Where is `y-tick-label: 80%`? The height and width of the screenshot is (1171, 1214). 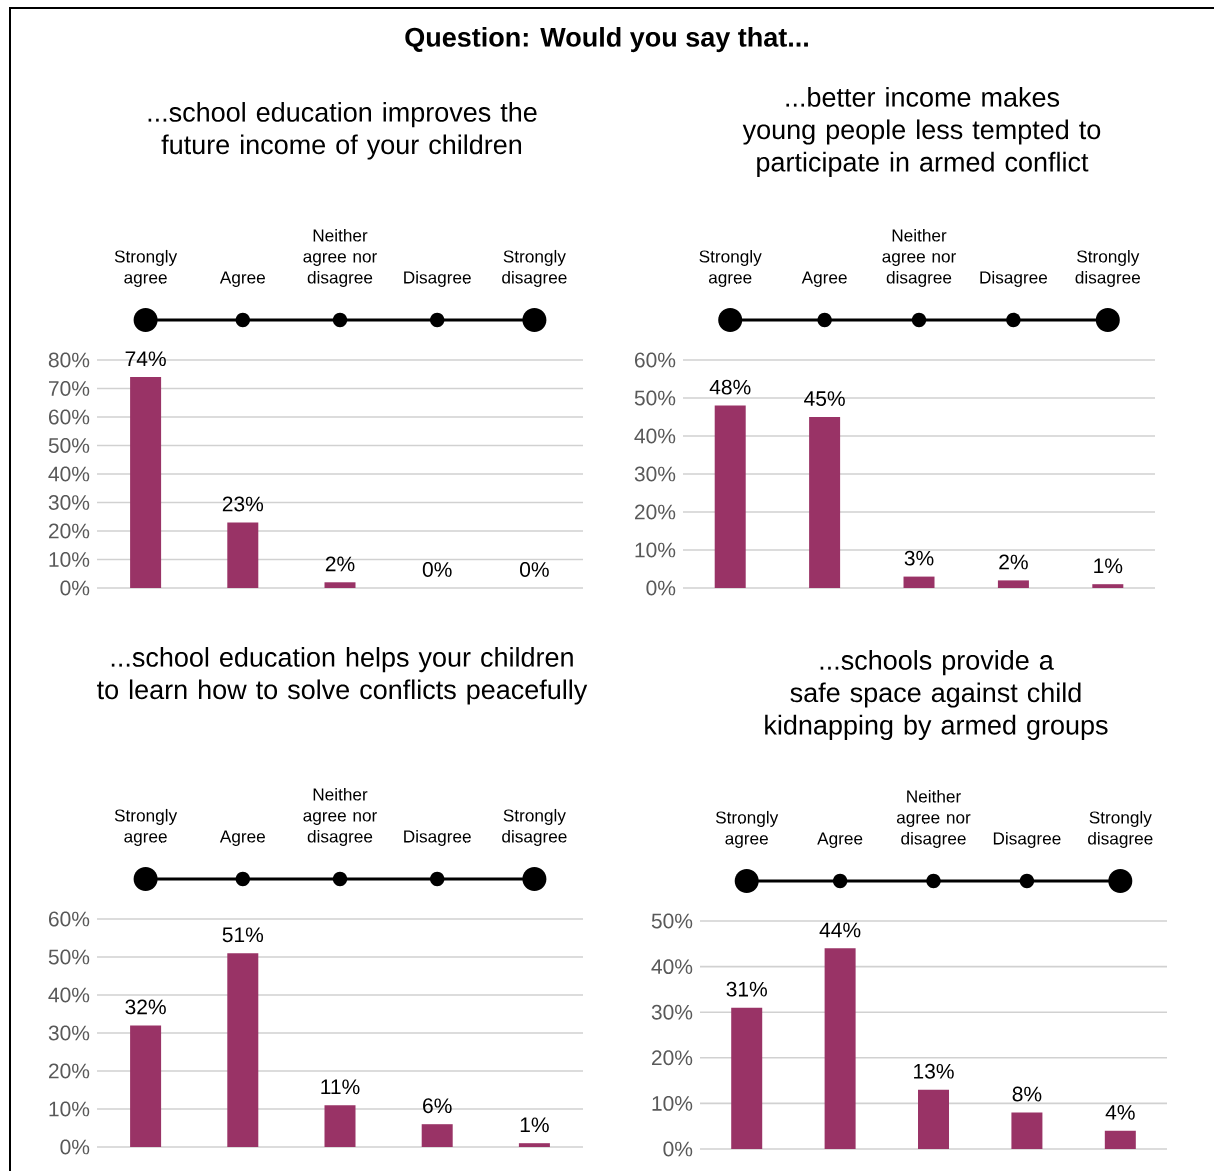 y-tick-label: 80% is located at coordinates (69, 360).